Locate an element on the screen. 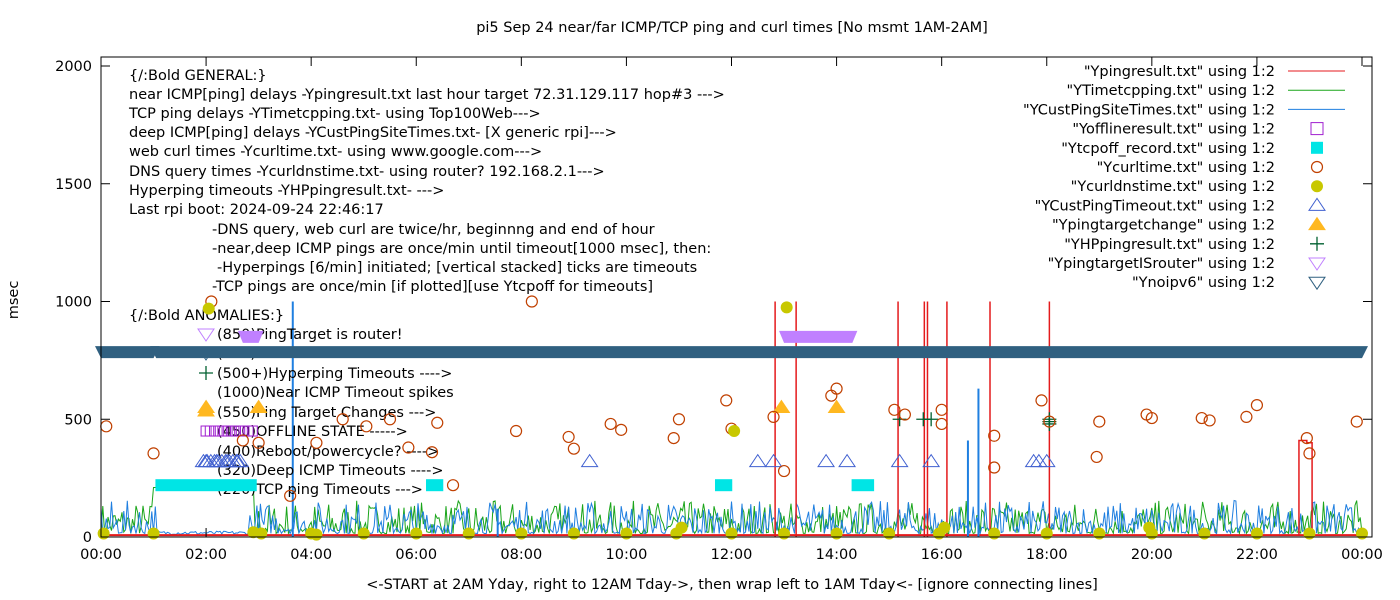  tcp-ping-series is located at coordinates (731, 511).